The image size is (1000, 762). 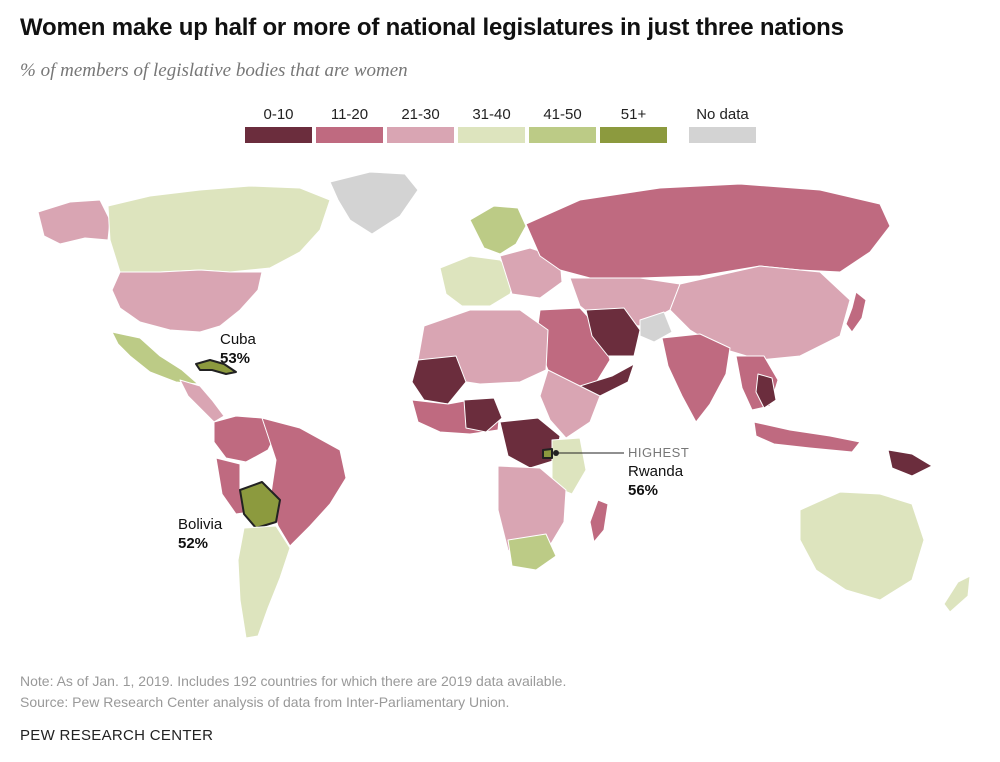 I want to click on region-sahel, so click(x=439, y=380).